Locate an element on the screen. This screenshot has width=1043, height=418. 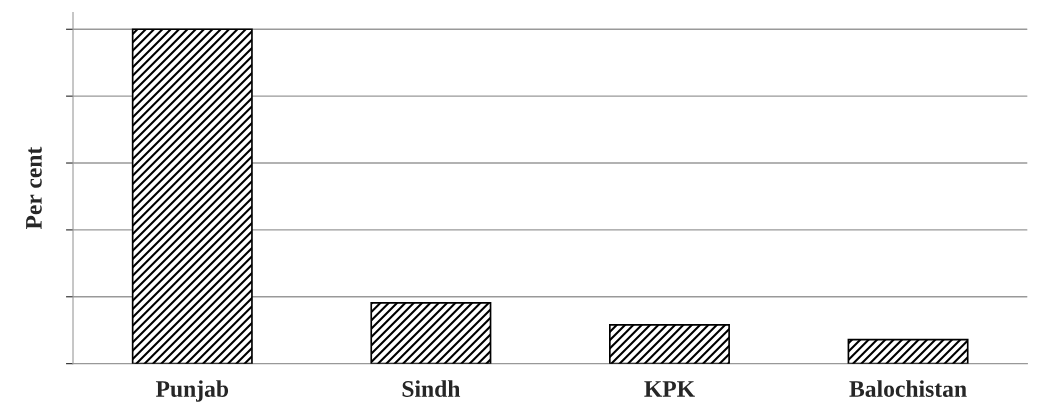
x-tick-label: Punjab is located at coordinates (192, 391).